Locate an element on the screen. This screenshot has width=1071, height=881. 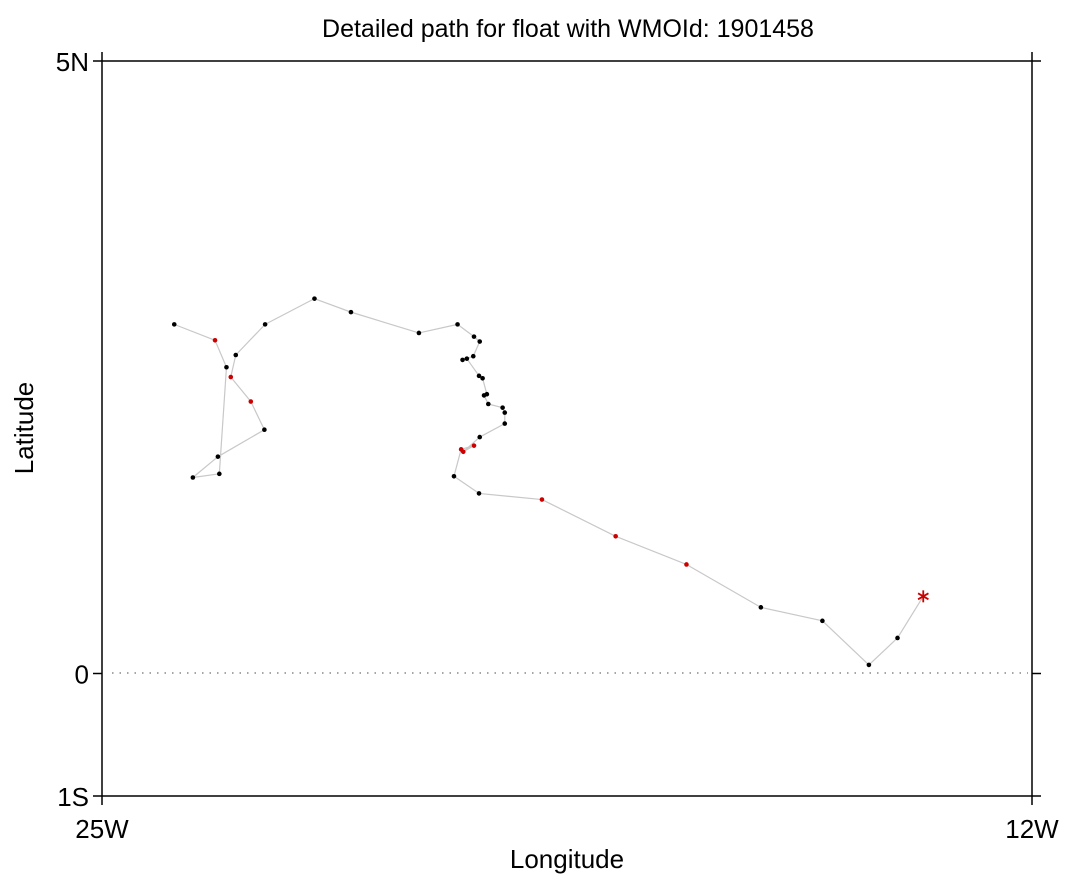
x-tick-label: 12W is located at coordinates (1032, 829).